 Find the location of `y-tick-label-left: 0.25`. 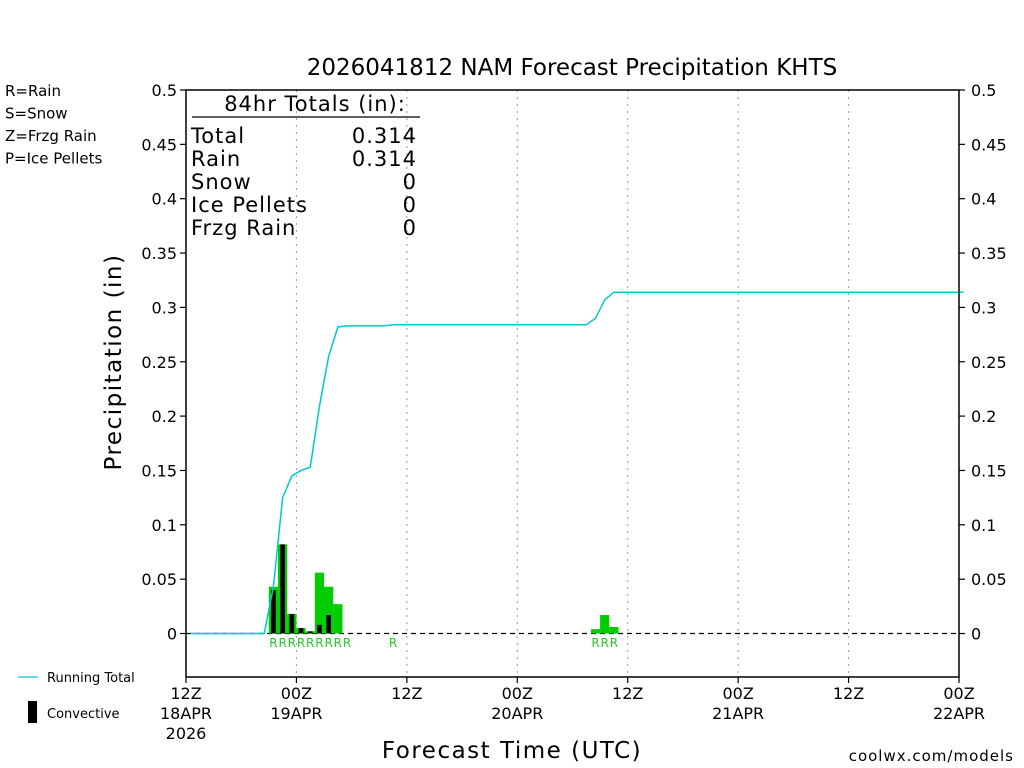

y-tick-label-left: 0.25 is located at coordinates (159, 362).